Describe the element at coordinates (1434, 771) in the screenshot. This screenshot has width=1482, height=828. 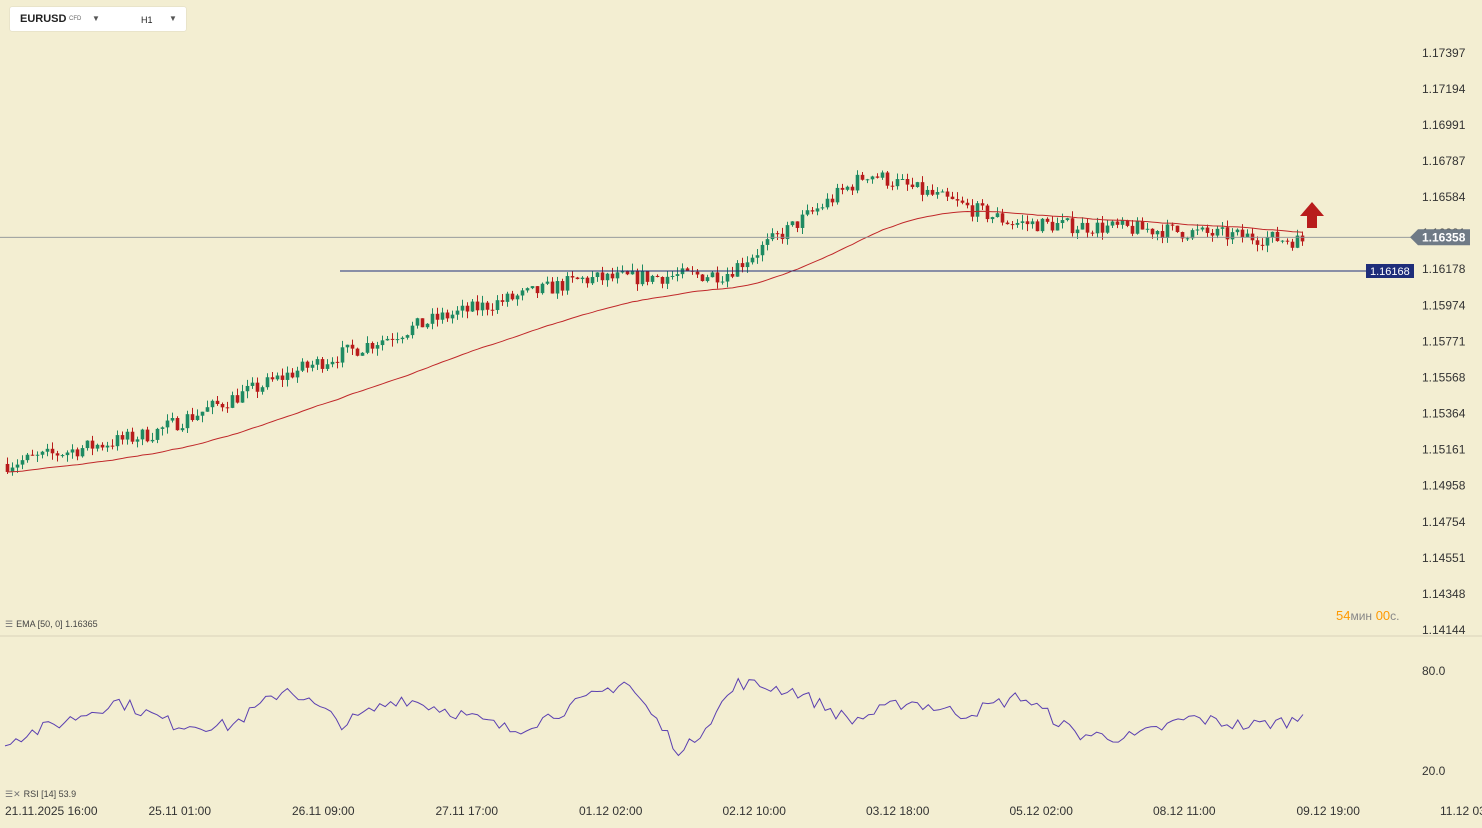
I see `rsi-level-label: 20.0` at that location.